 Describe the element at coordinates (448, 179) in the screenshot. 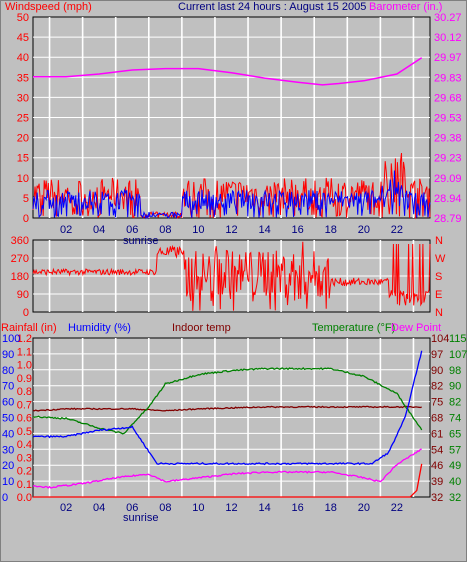

I see `baro-tick-label: 29.09` at that location.